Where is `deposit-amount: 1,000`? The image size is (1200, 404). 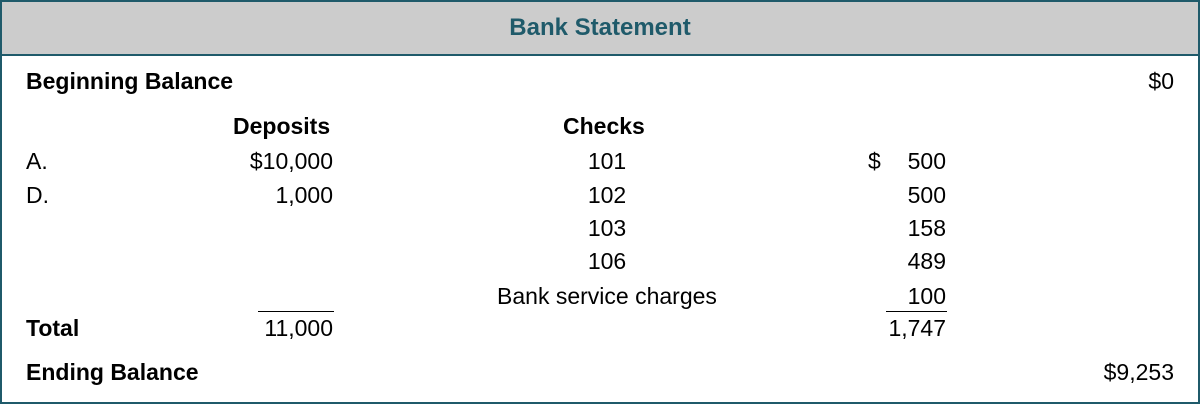
deposit-amount: 1,000 is located at coordinates (304, 195).